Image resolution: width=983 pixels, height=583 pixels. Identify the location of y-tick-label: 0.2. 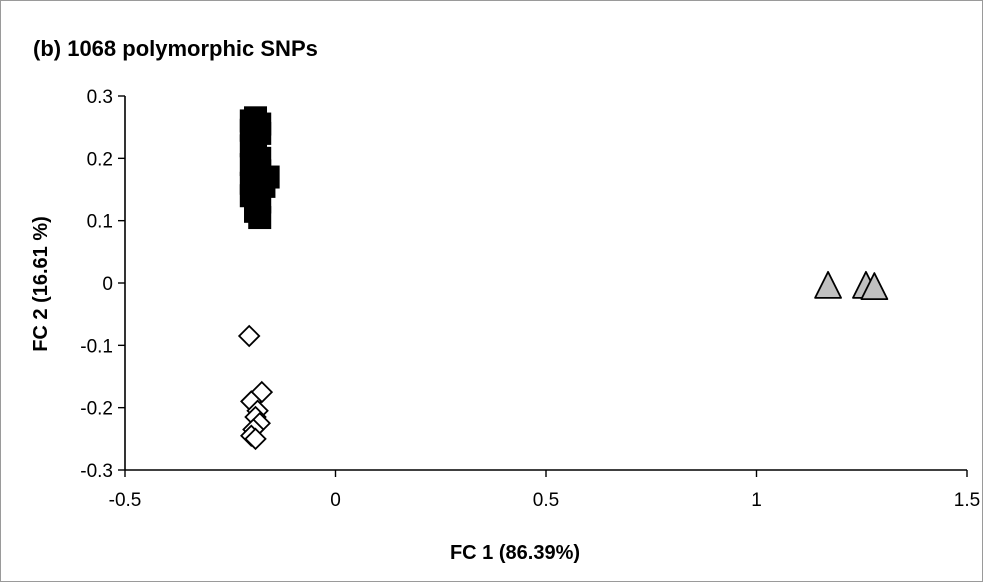
(100, 159).